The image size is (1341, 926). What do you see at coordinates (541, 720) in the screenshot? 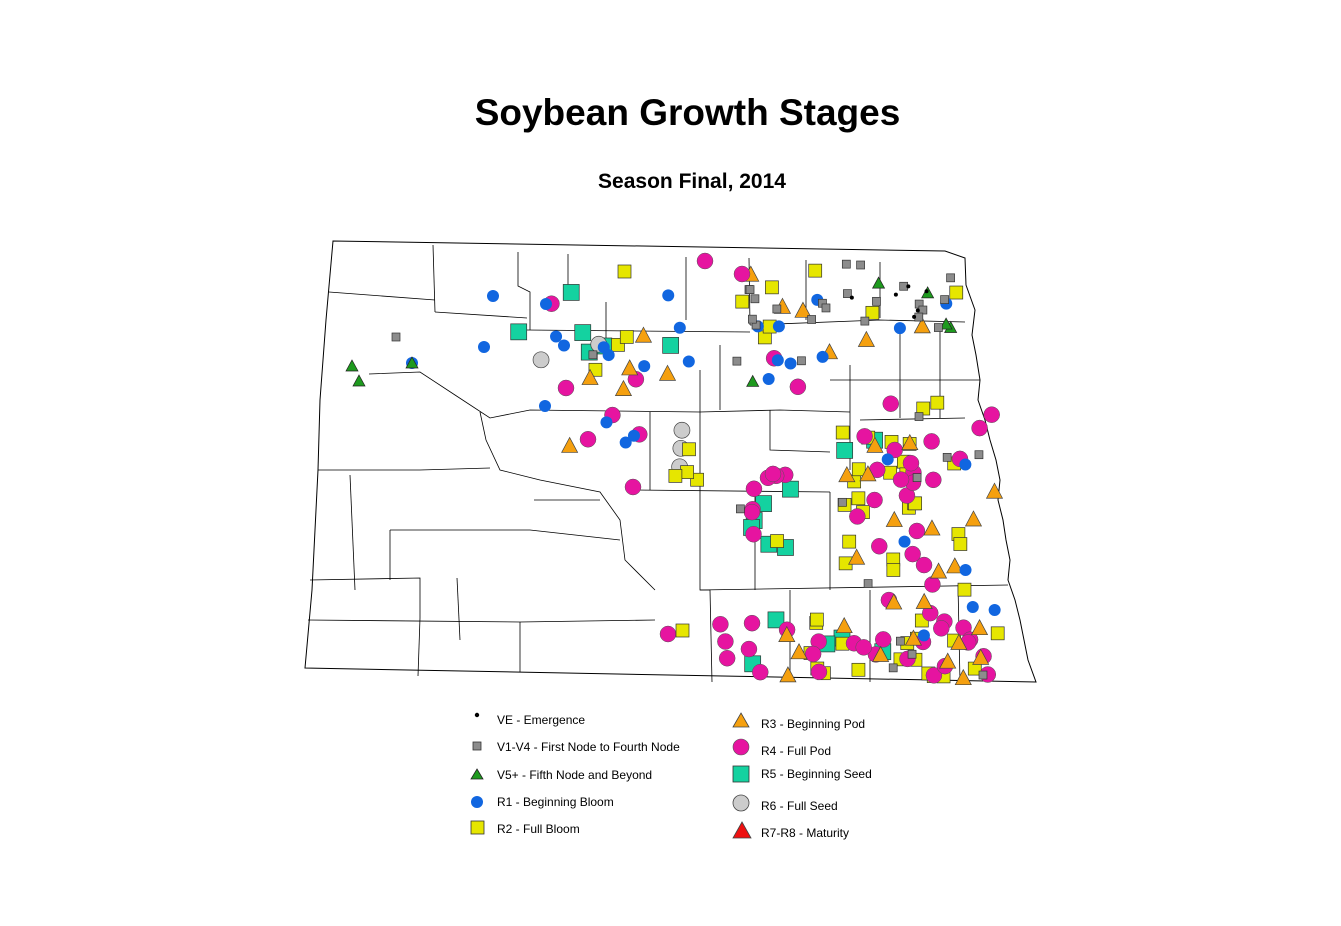
I see `legend-label-ve: VE - Emergence` at bounding box center [541, 720].